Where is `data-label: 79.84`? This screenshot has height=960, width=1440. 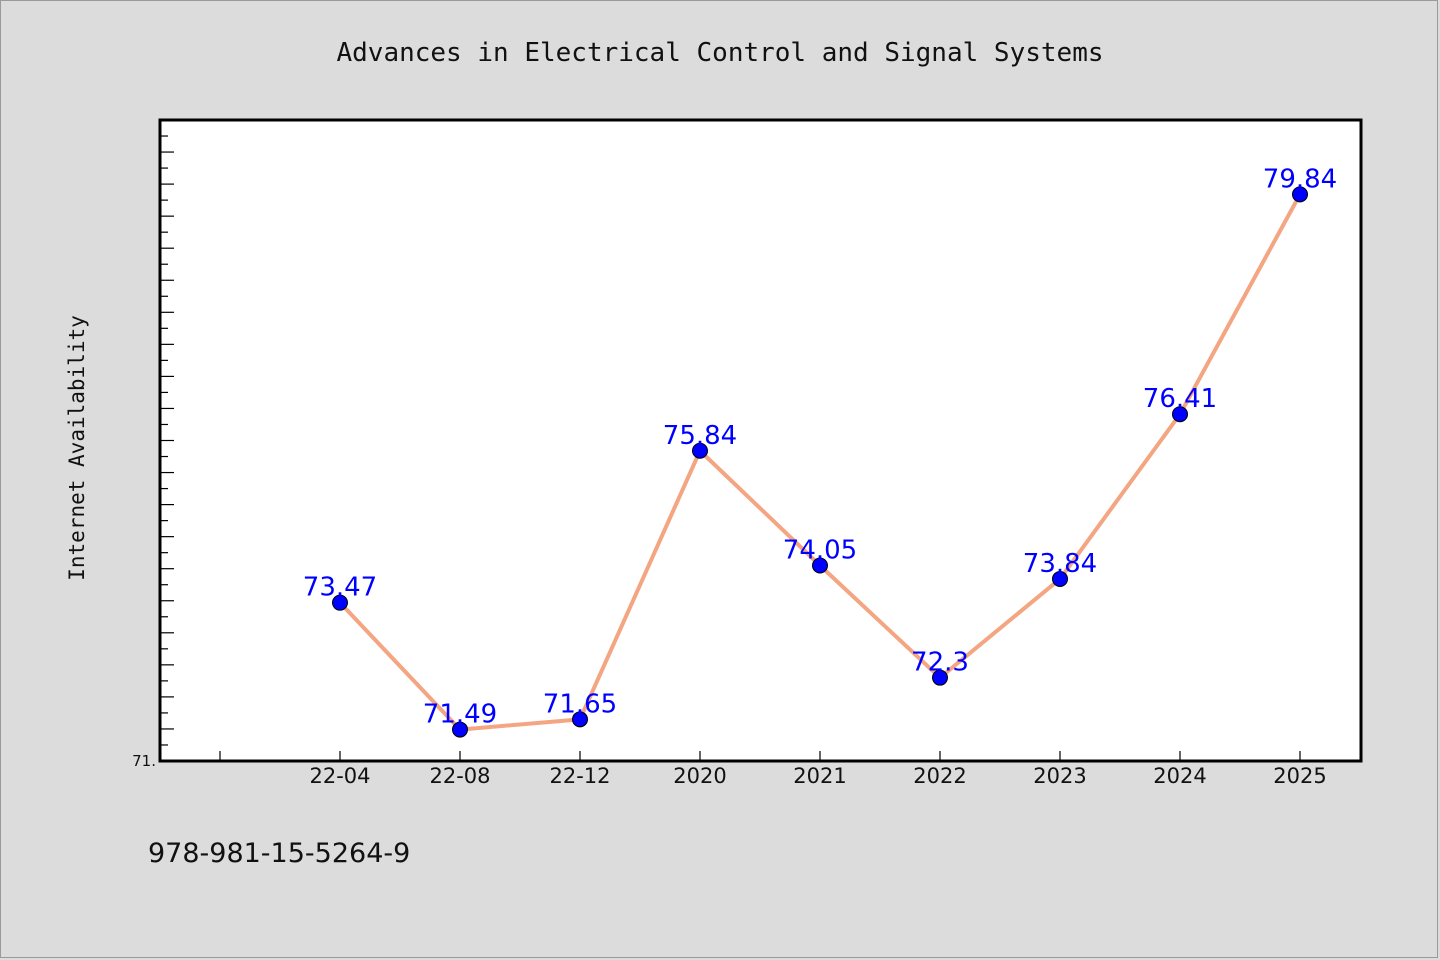 data-label: 79.84 is located at coordinates (1300, 179).